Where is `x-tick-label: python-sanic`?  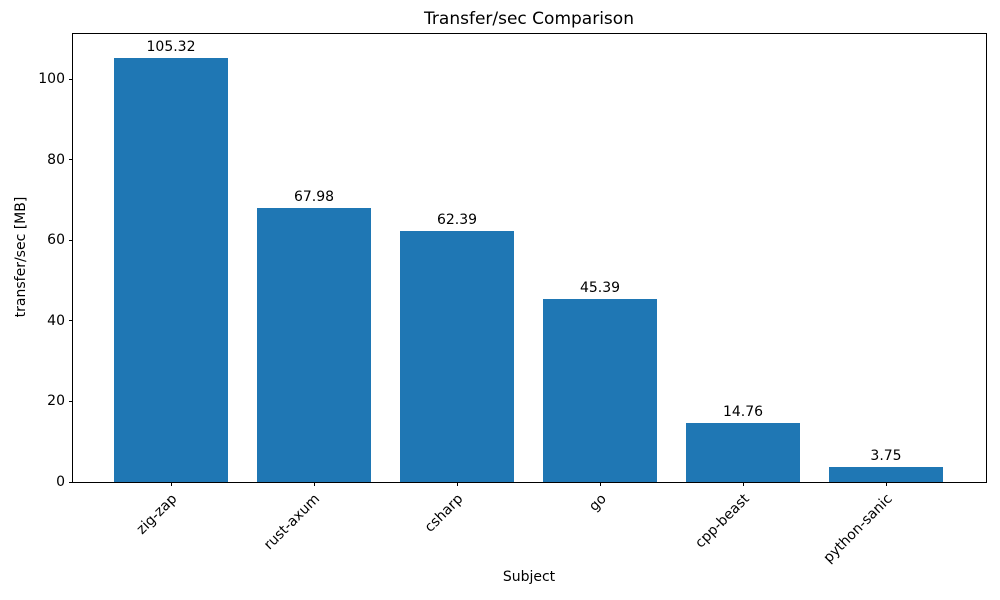 x-tick-label: python-sanic is located at coordinates (858, 529).